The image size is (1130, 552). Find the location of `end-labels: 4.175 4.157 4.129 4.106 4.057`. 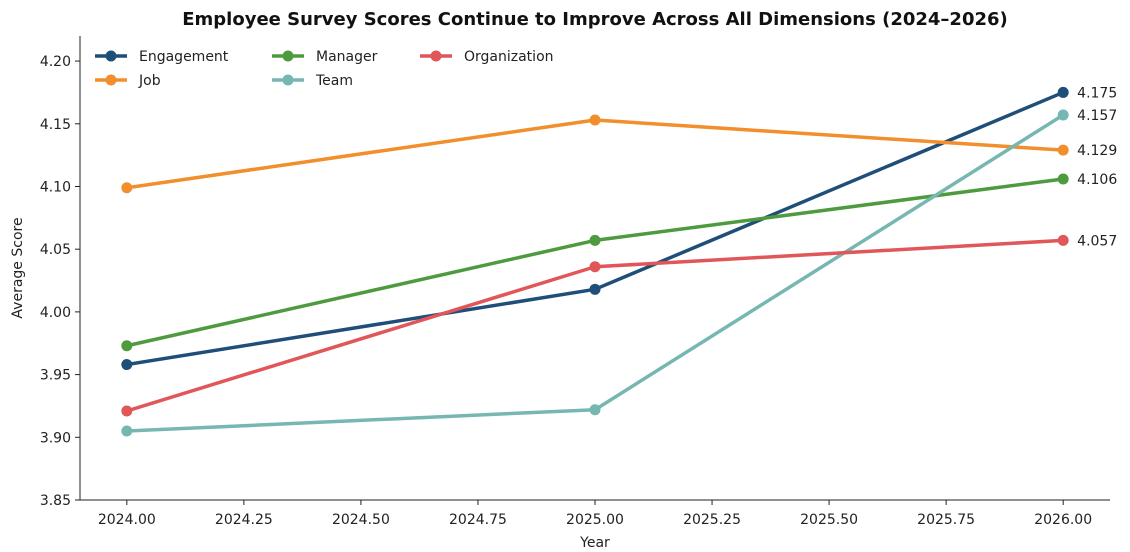

end-labels: 4.175 4.157 4.129 4.106 4.057 is located at coordinates (1097, 167).